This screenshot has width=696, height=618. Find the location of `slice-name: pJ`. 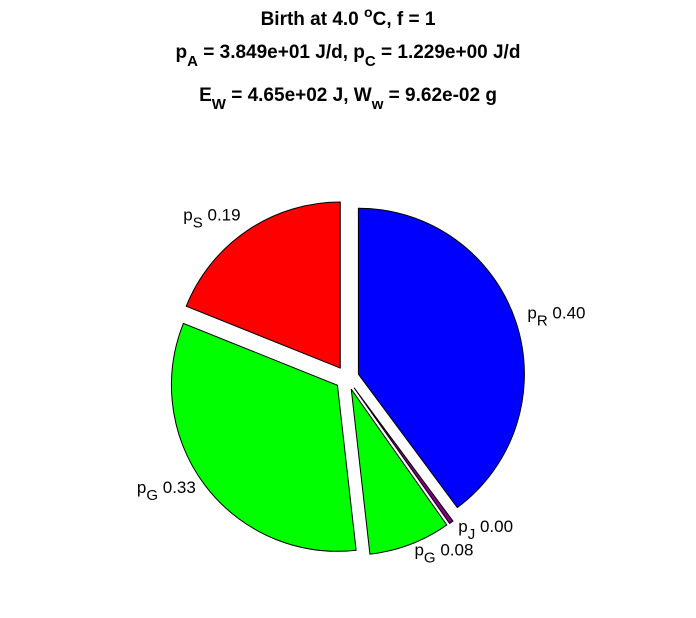

slice-name: pJ is located at coordinates (466, 530).